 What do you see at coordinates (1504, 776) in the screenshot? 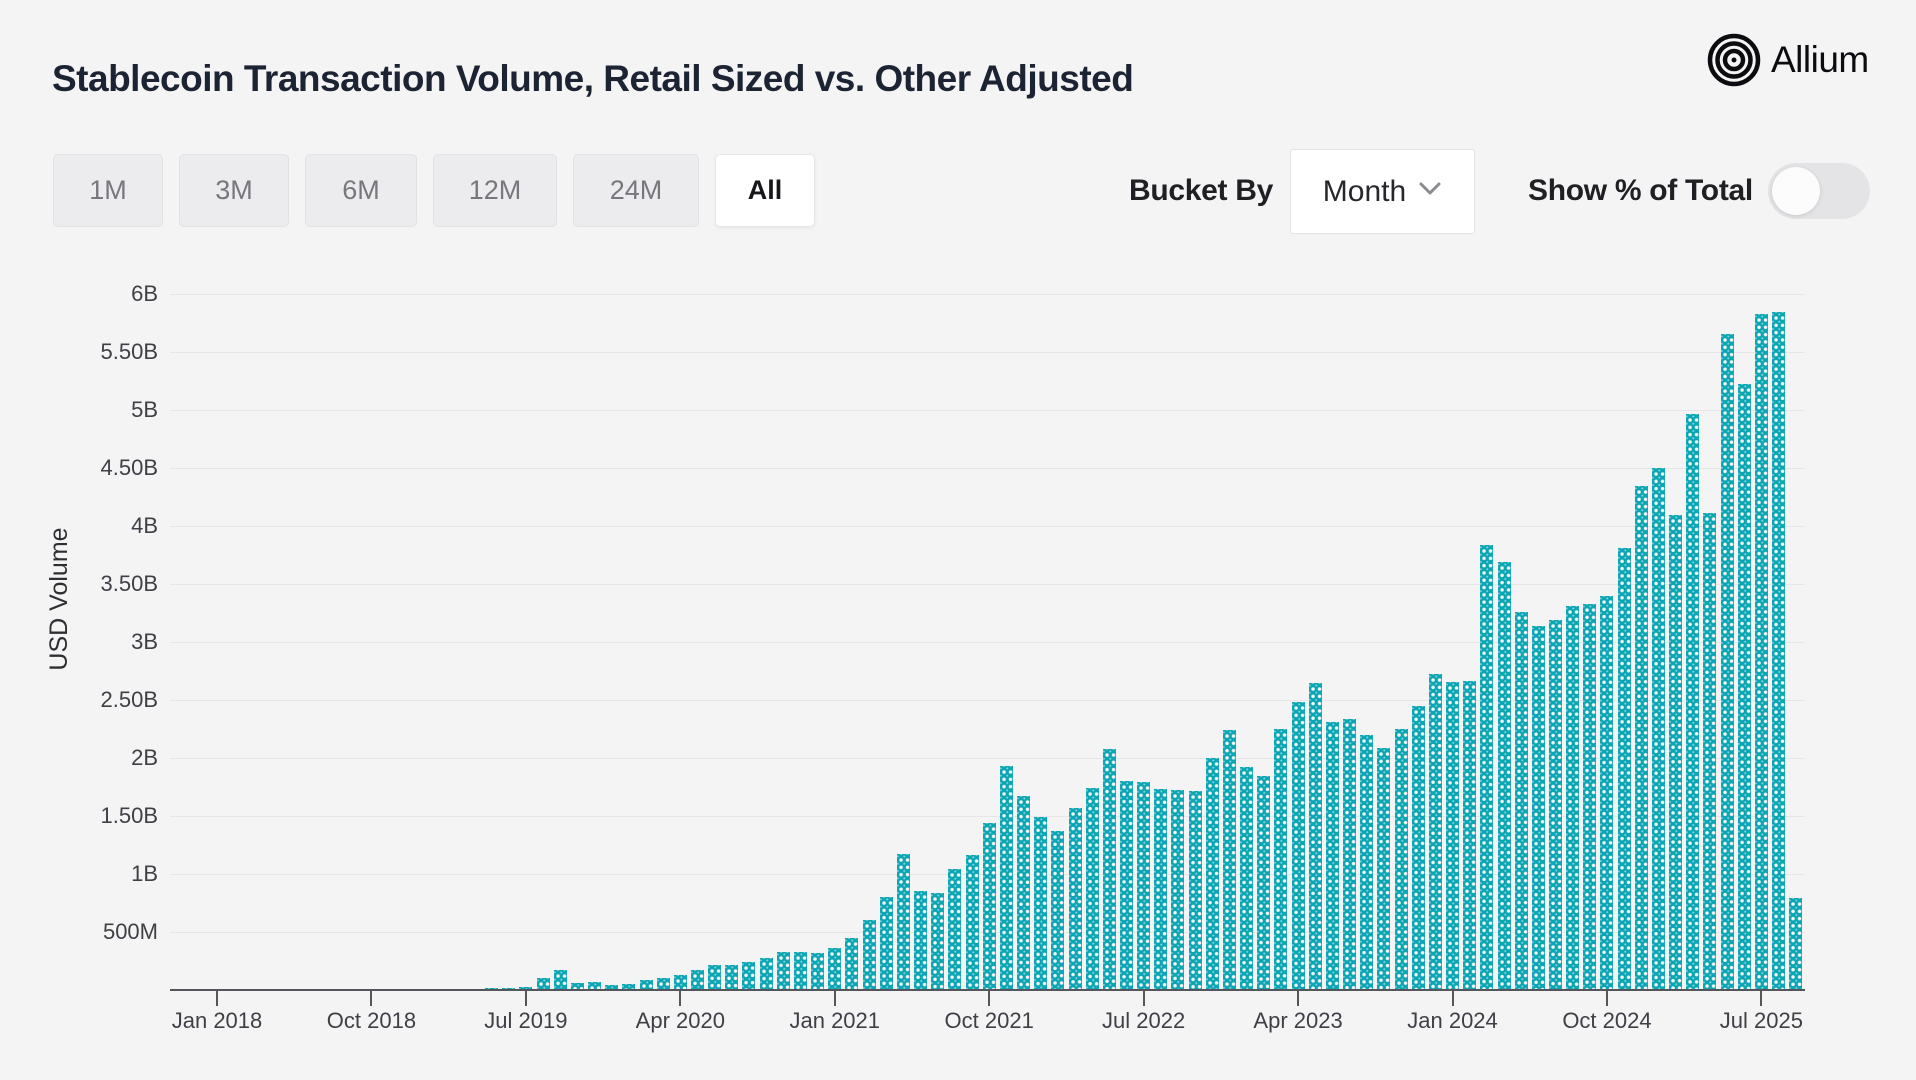
I see `bar-apr-2024` at bounding box center [1504, 776].